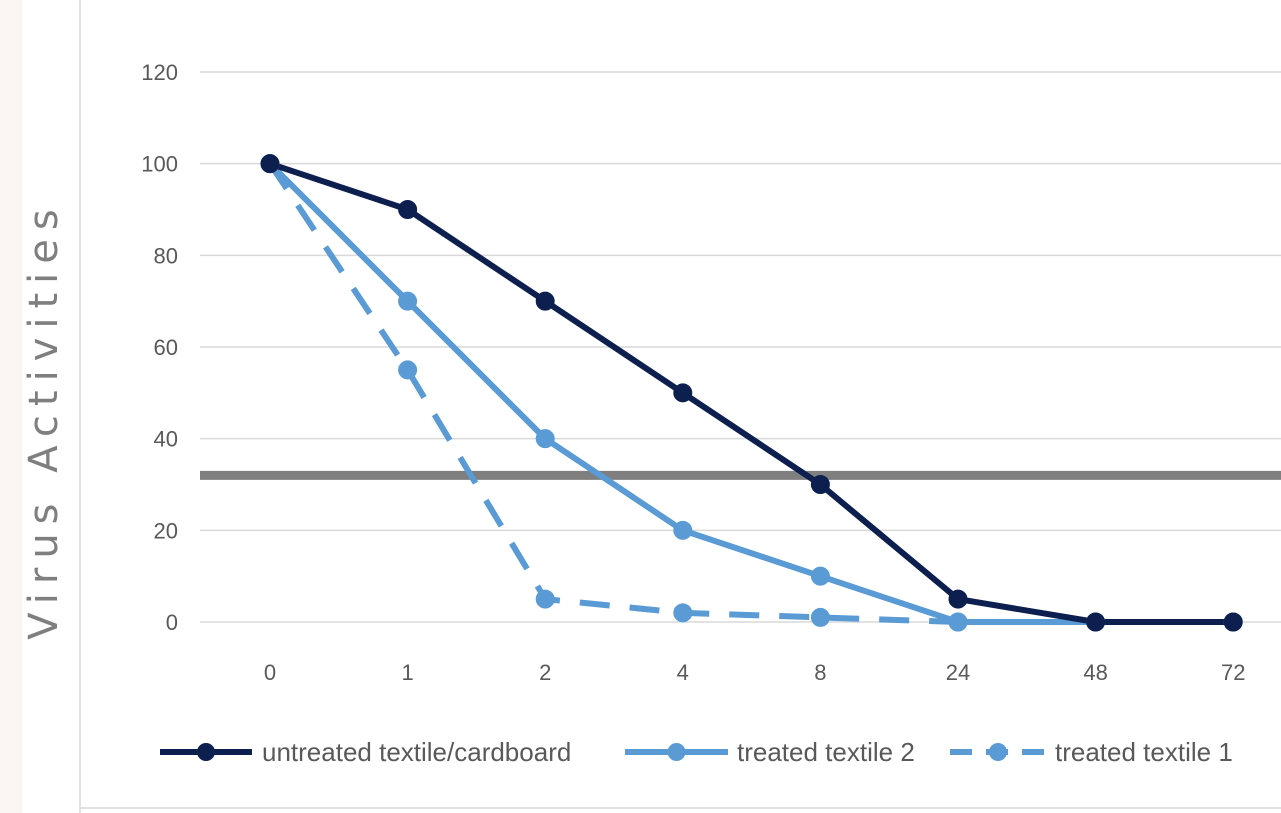 The height and width of the screenshot is (813, 1281). I want to click on legend-item: untreated textile/cardboard, so click(365, 752).